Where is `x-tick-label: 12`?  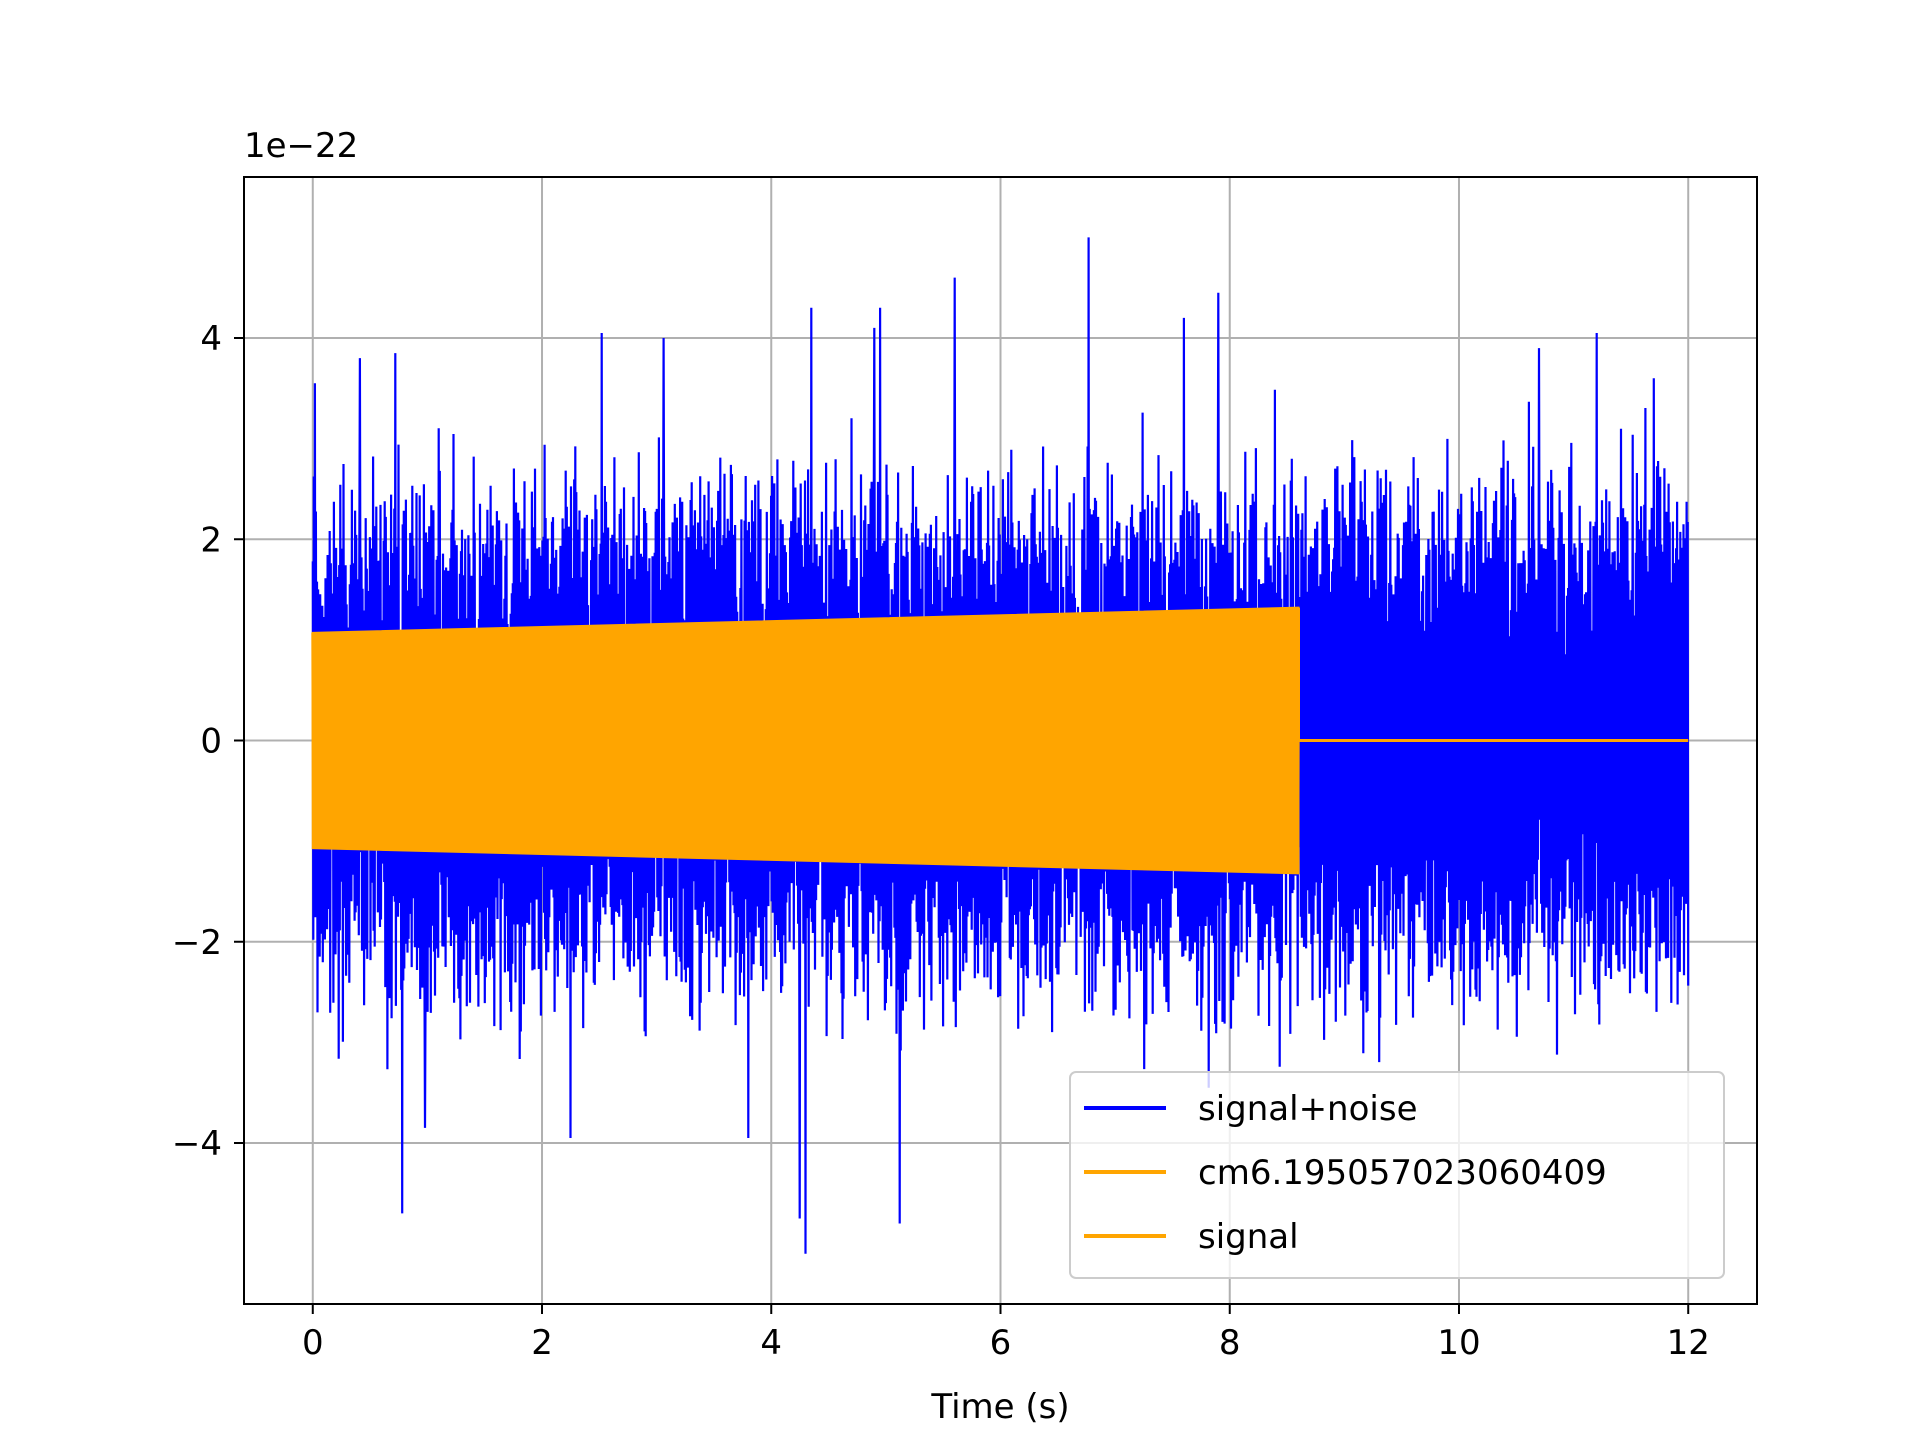
x-tick-label: 12 is located at coordinates (1688, 1343).